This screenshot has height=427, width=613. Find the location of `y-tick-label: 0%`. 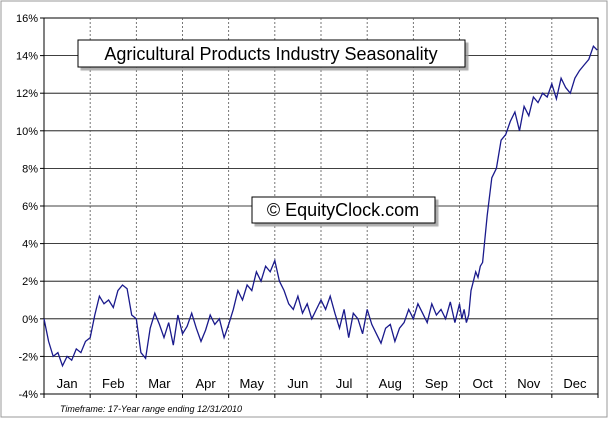

y-tick-label: 0% is located at coordinates (30, 320).